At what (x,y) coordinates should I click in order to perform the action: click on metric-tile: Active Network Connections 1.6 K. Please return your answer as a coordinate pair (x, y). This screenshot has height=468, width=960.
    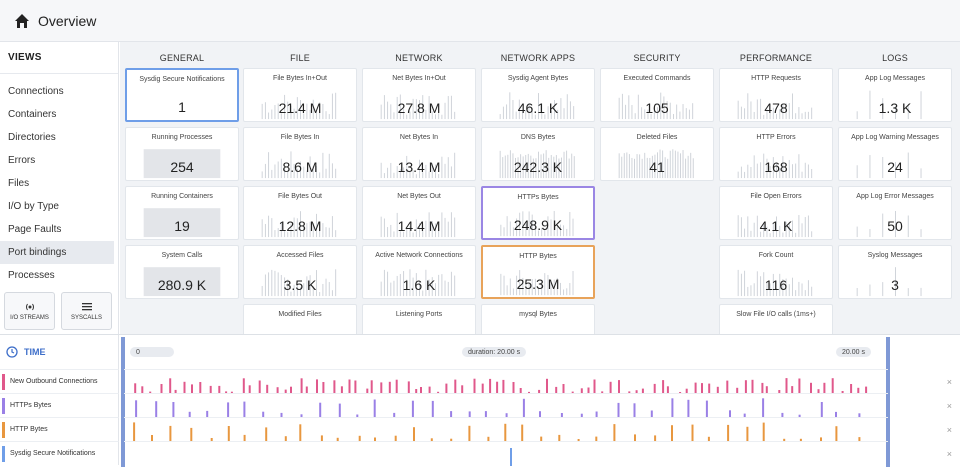
    Looking at the image, I should click on (419, 272).